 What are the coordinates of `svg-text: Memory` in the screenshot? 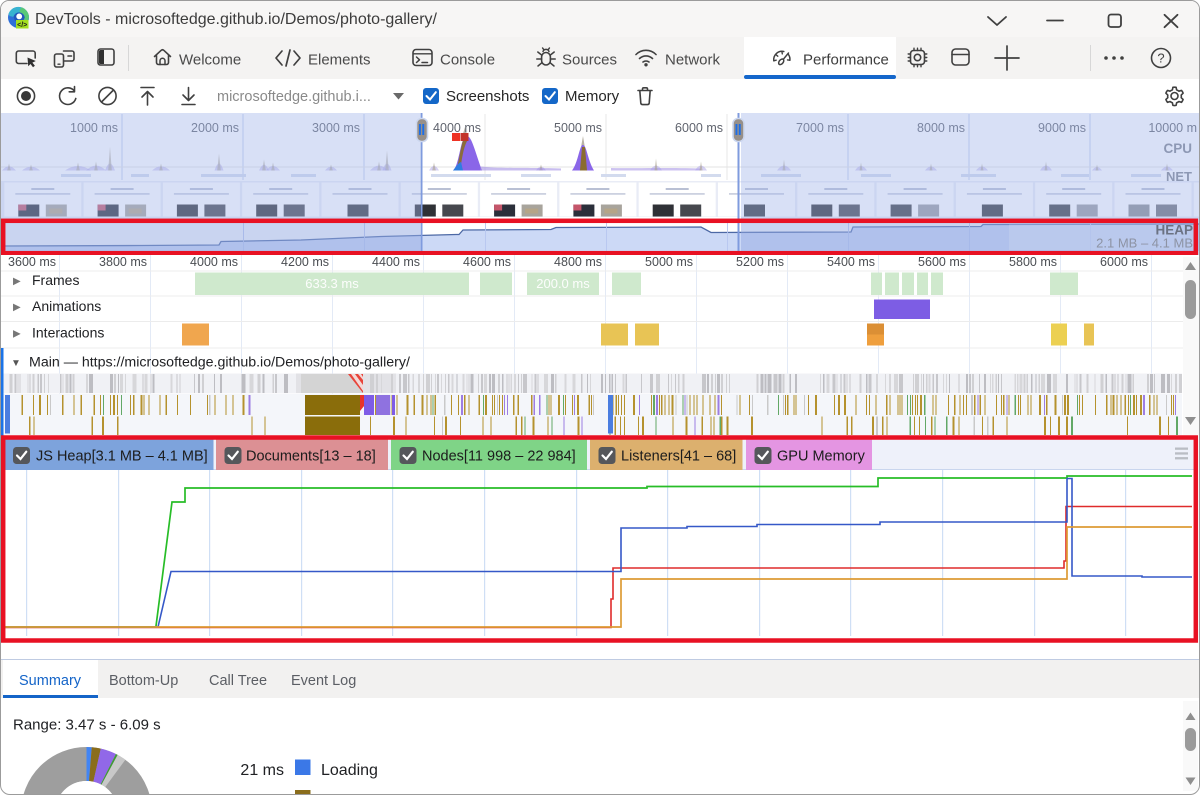 It's located at (592, 96).